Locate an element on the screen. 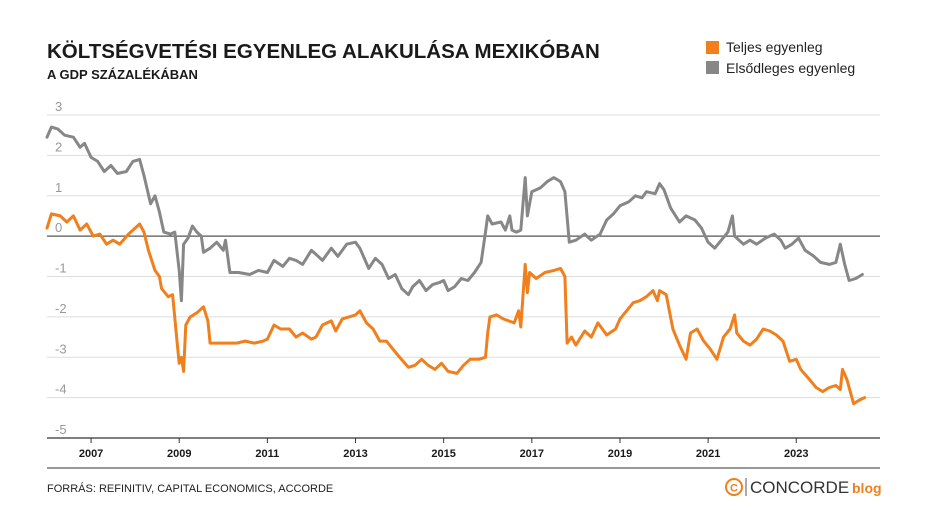  y-tick-label: -5 is located at coordinates (61, 429).